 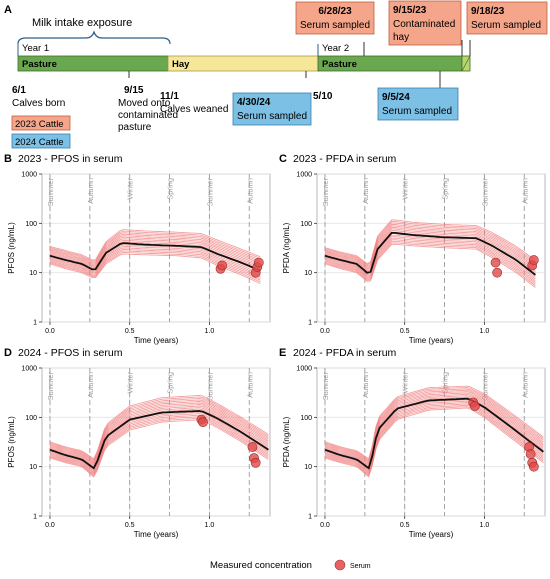 What do you see at coordinates (323, 96) in the screenshot?
I see `event-date-0510: 5/10` at bounding box center [323, 96].